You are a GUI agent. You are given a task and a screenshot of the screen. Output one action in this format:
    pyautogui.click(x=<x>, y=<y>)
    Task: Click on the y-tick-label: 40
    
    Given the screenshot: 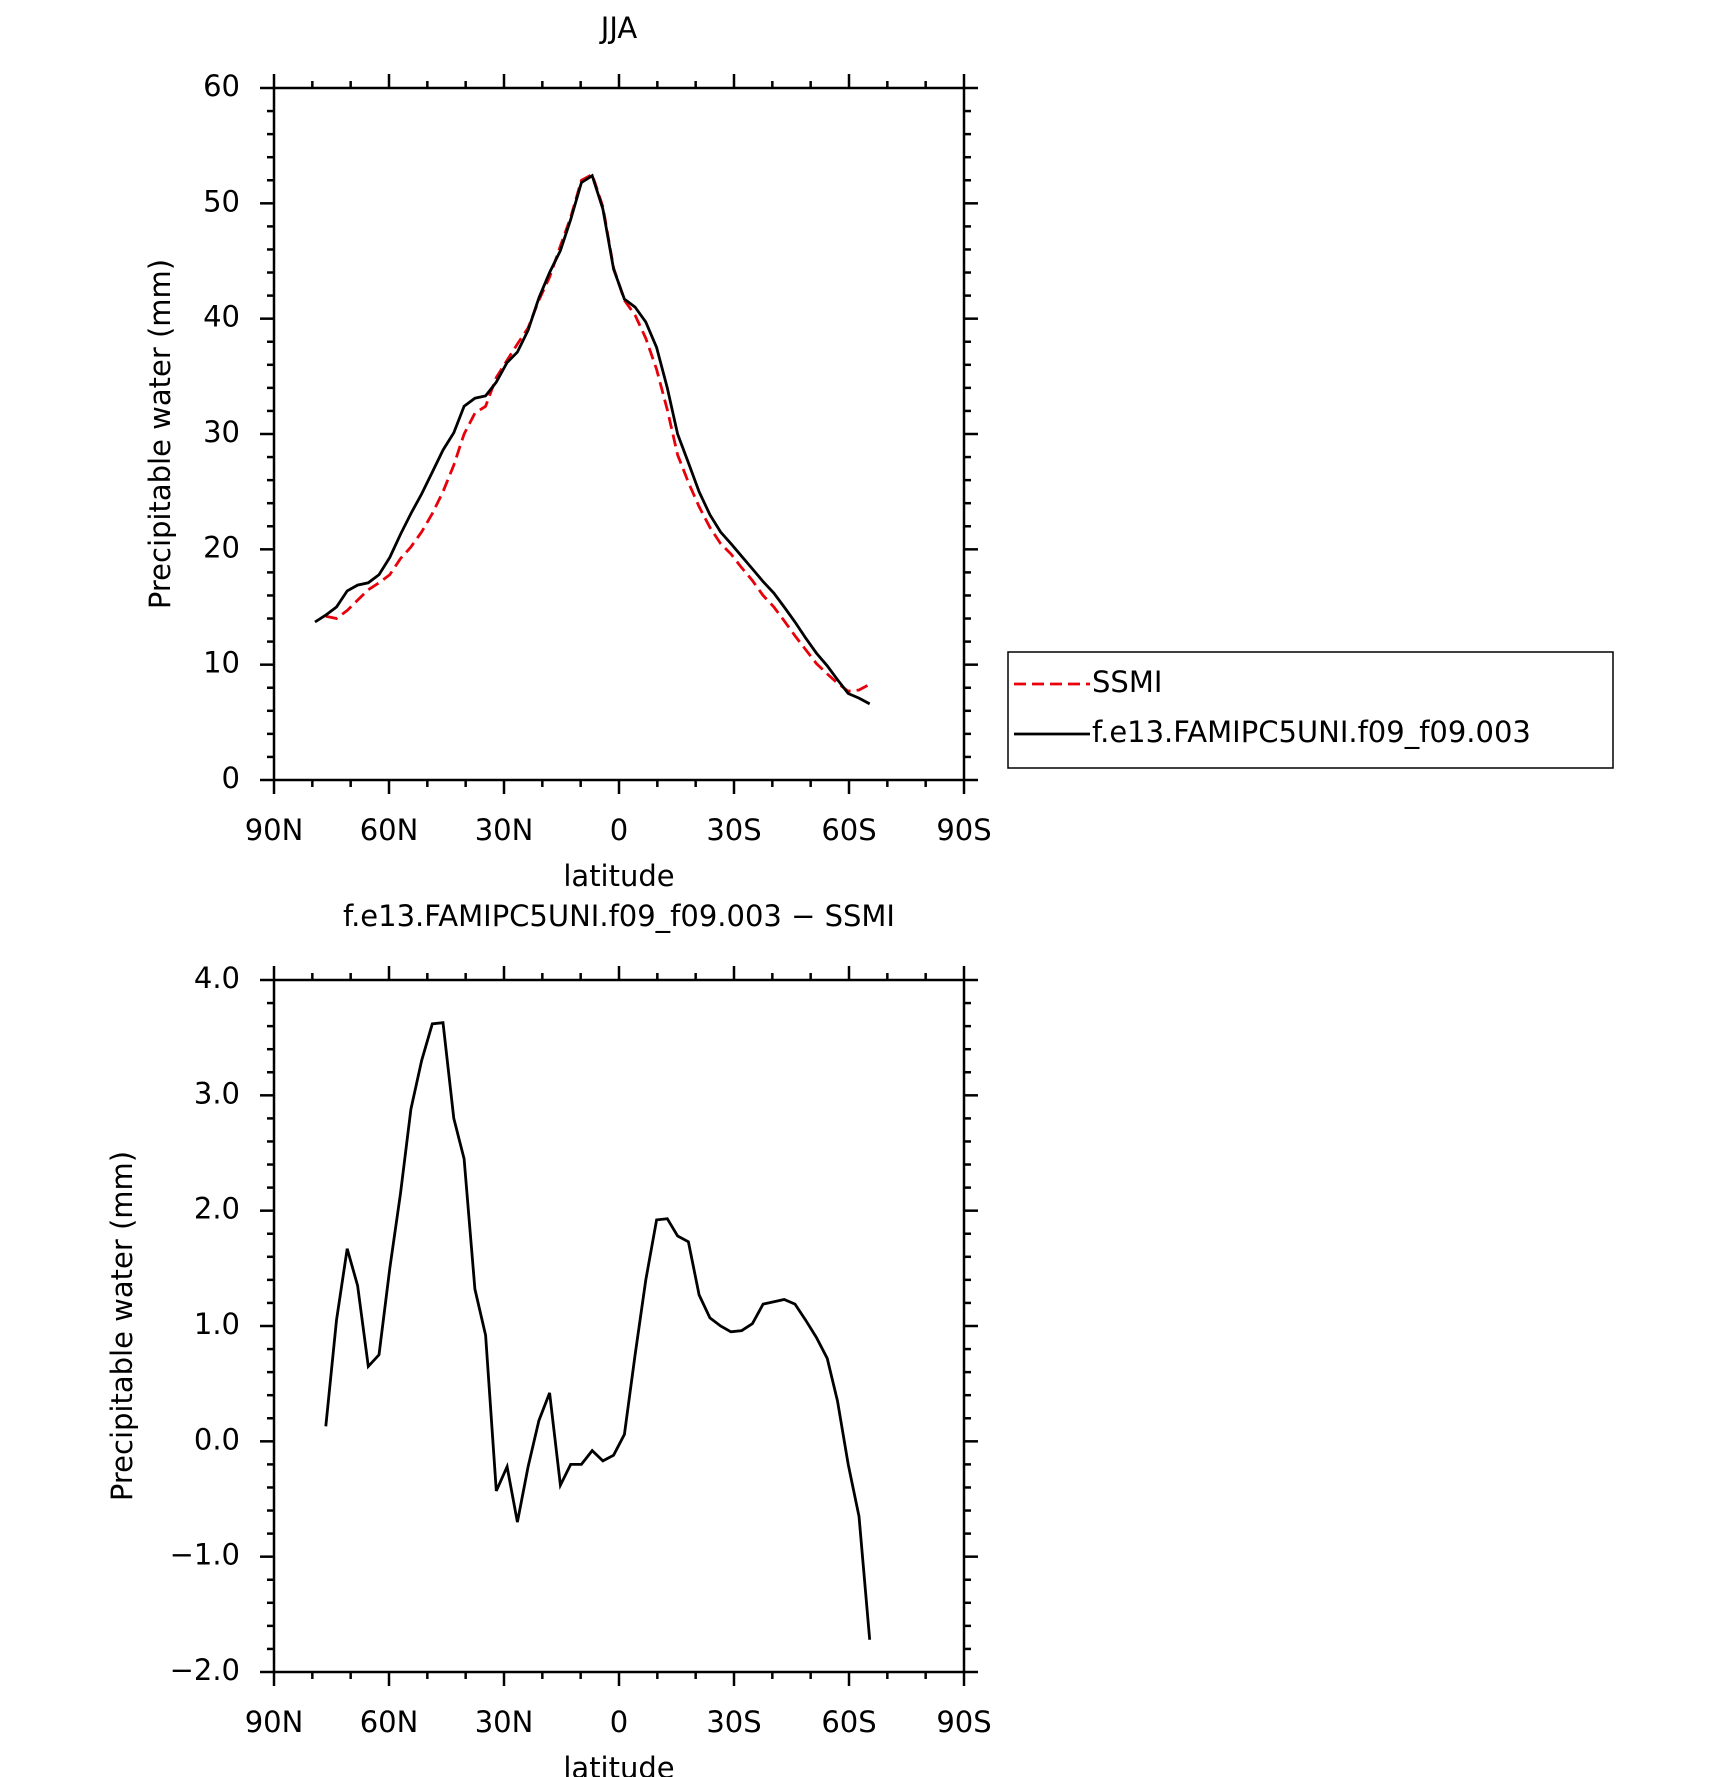 What is the action you would take?
    pyautogui.click(x=221, y=317)
    